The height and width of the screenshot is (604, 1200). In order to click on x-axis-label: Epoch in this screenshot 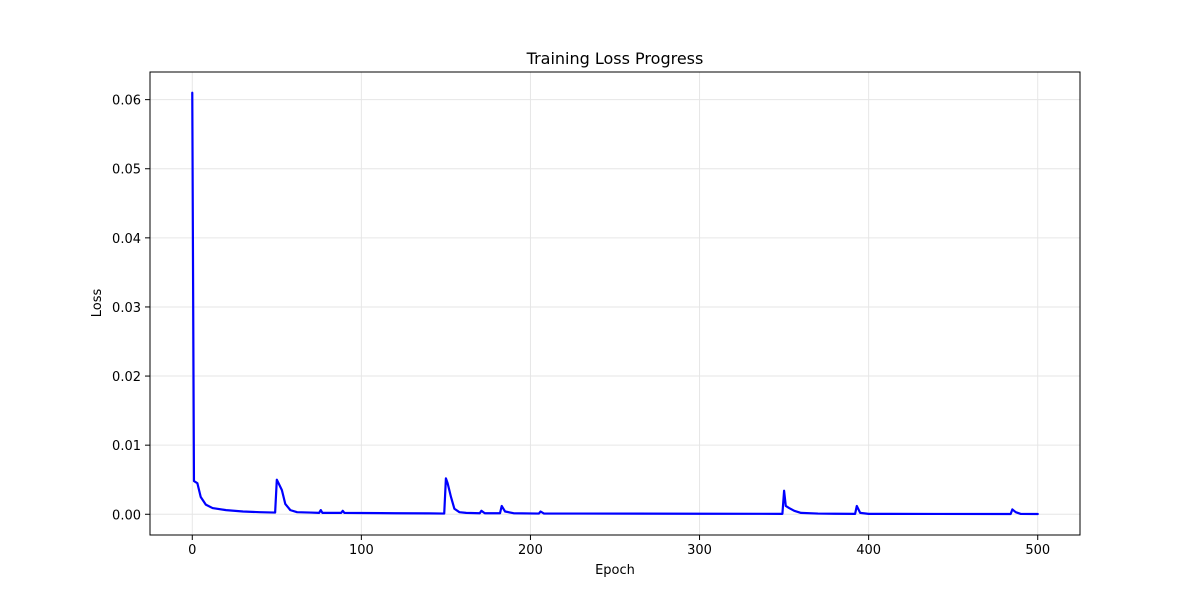, I will do `click(615, 570)`.